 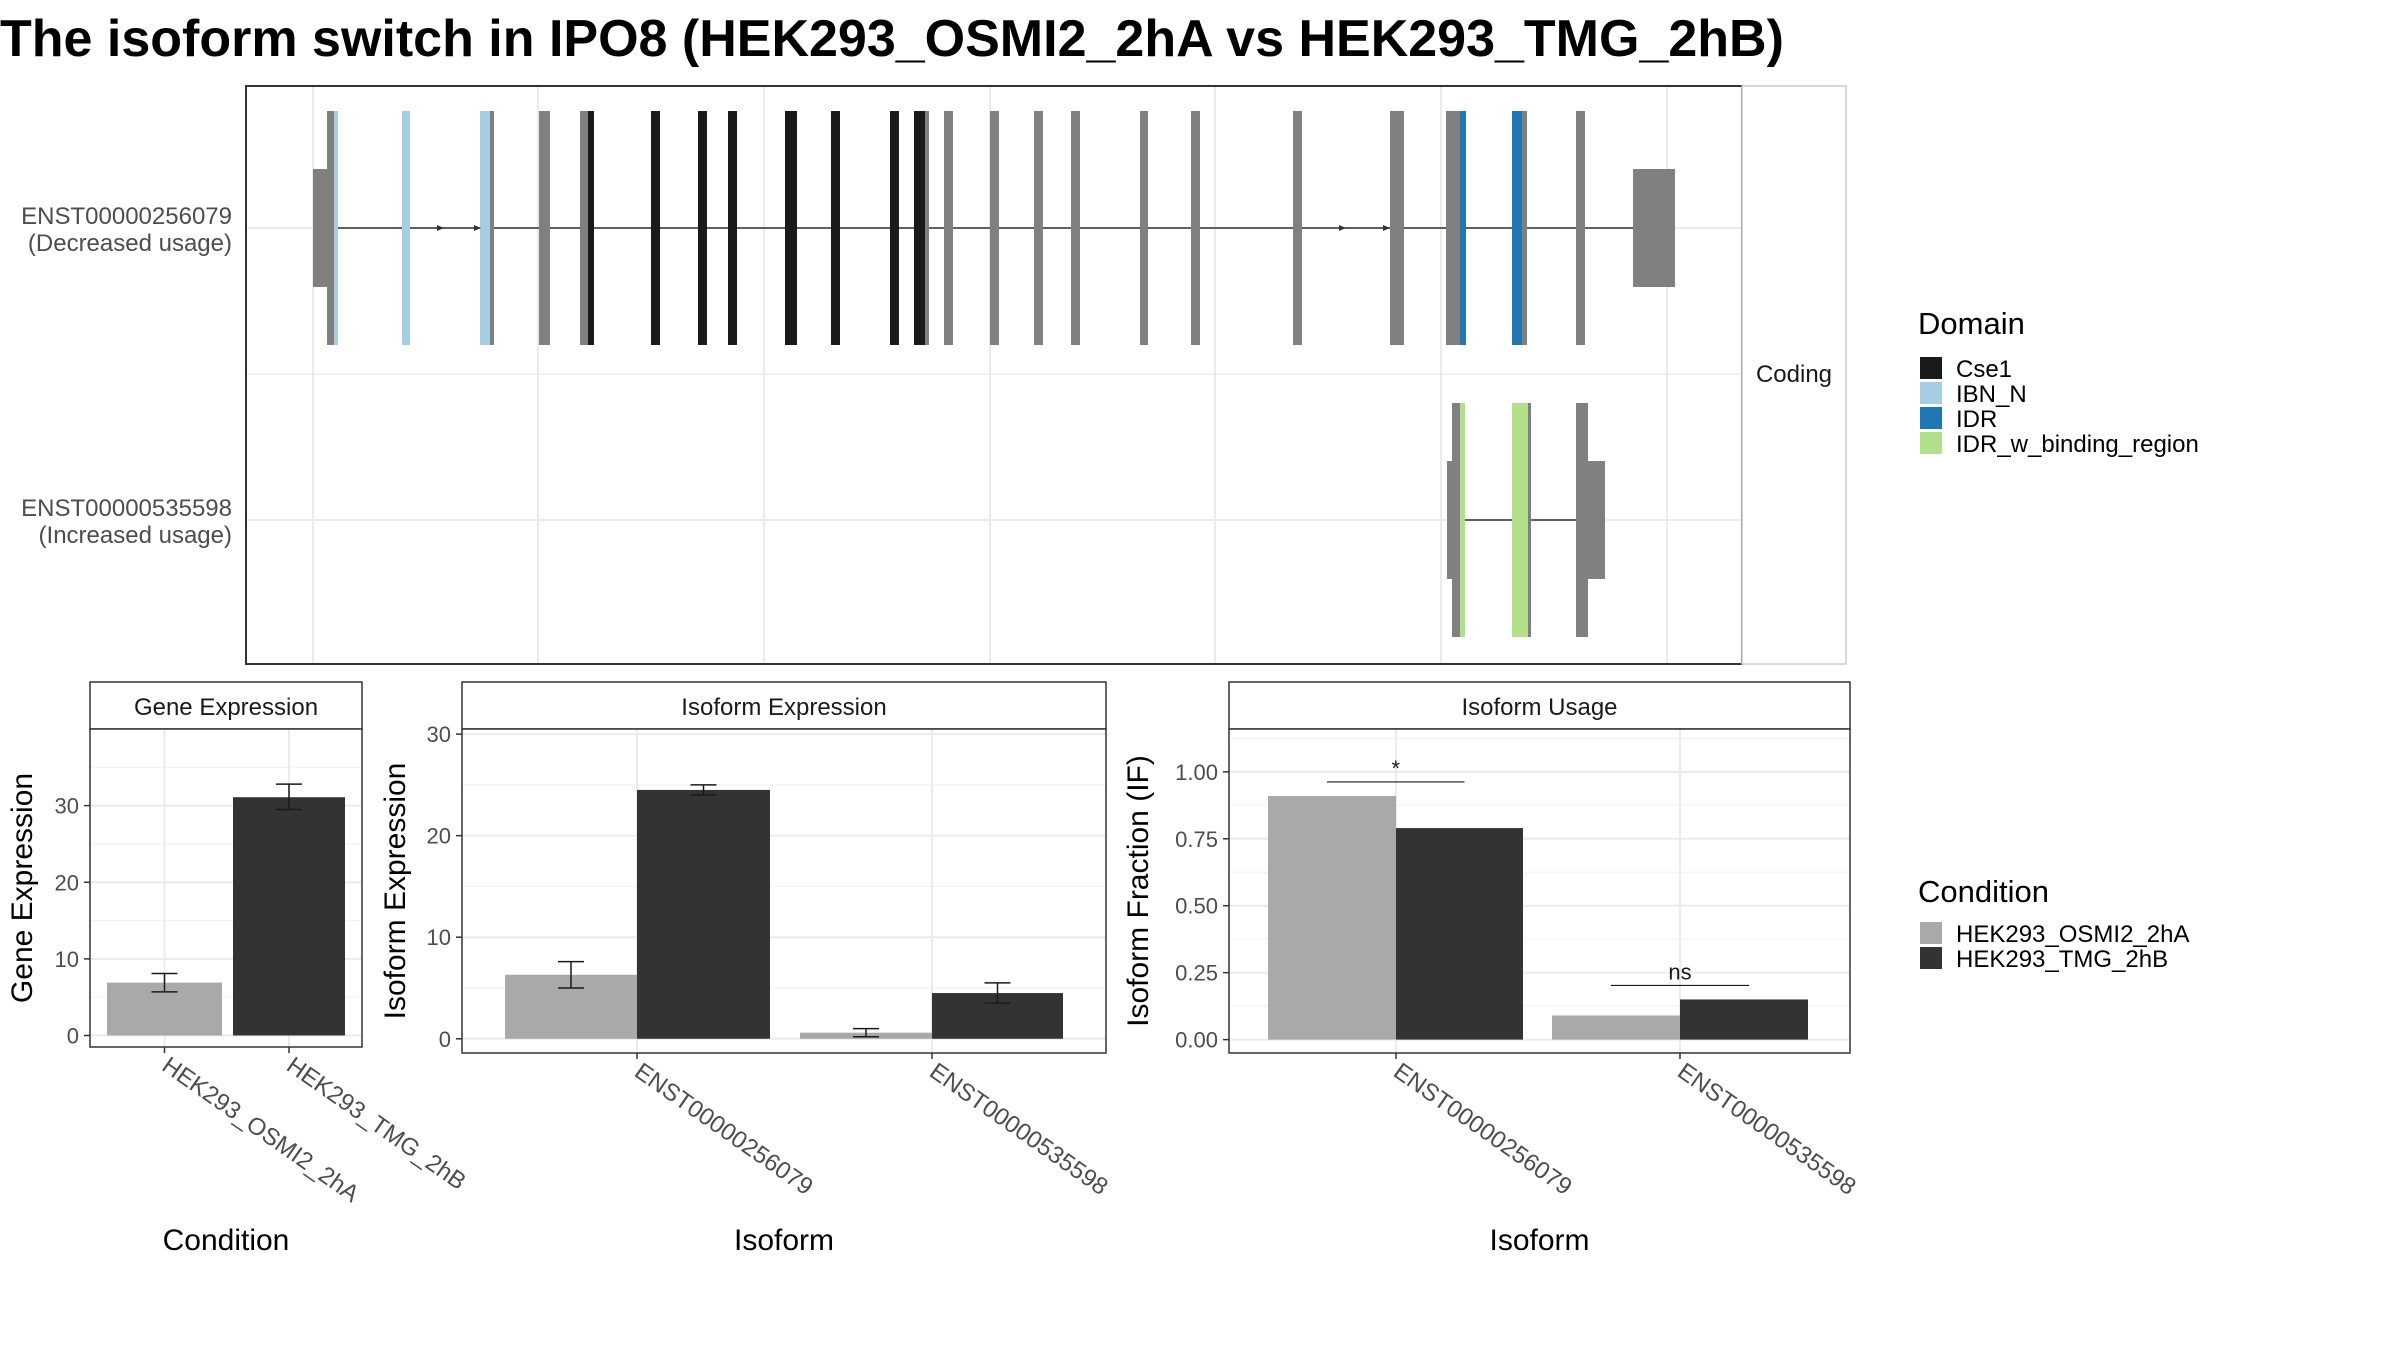 What do you see at coordinates (1138, 891) in the screenshot?
I see `y-axis-title: Isoform Fraction (IF)` at bounding box center [1138, 891].